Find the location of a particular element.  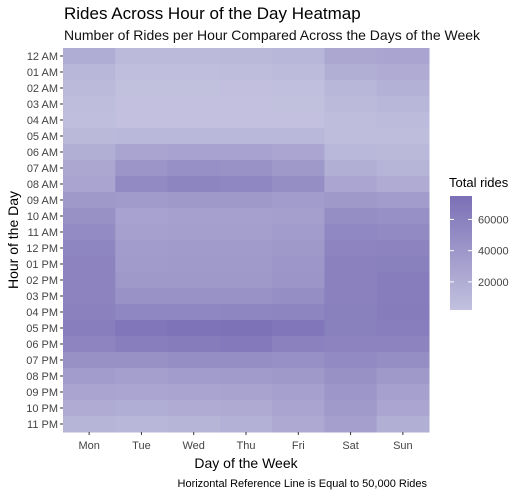

y-tick-label: 08 PM is located at coordinates (42, 377).